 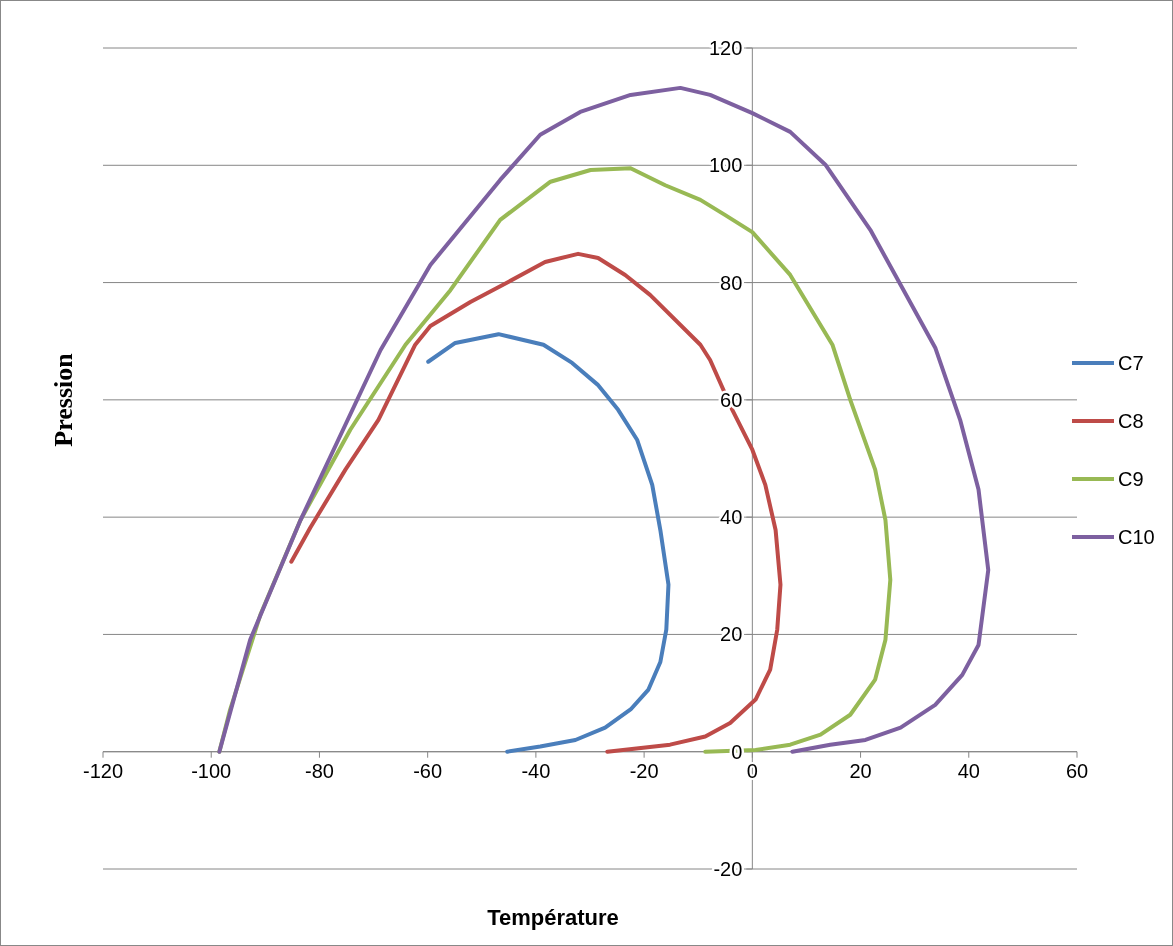 I want to click on legend-label: C7, so click(x=1131, y=363).